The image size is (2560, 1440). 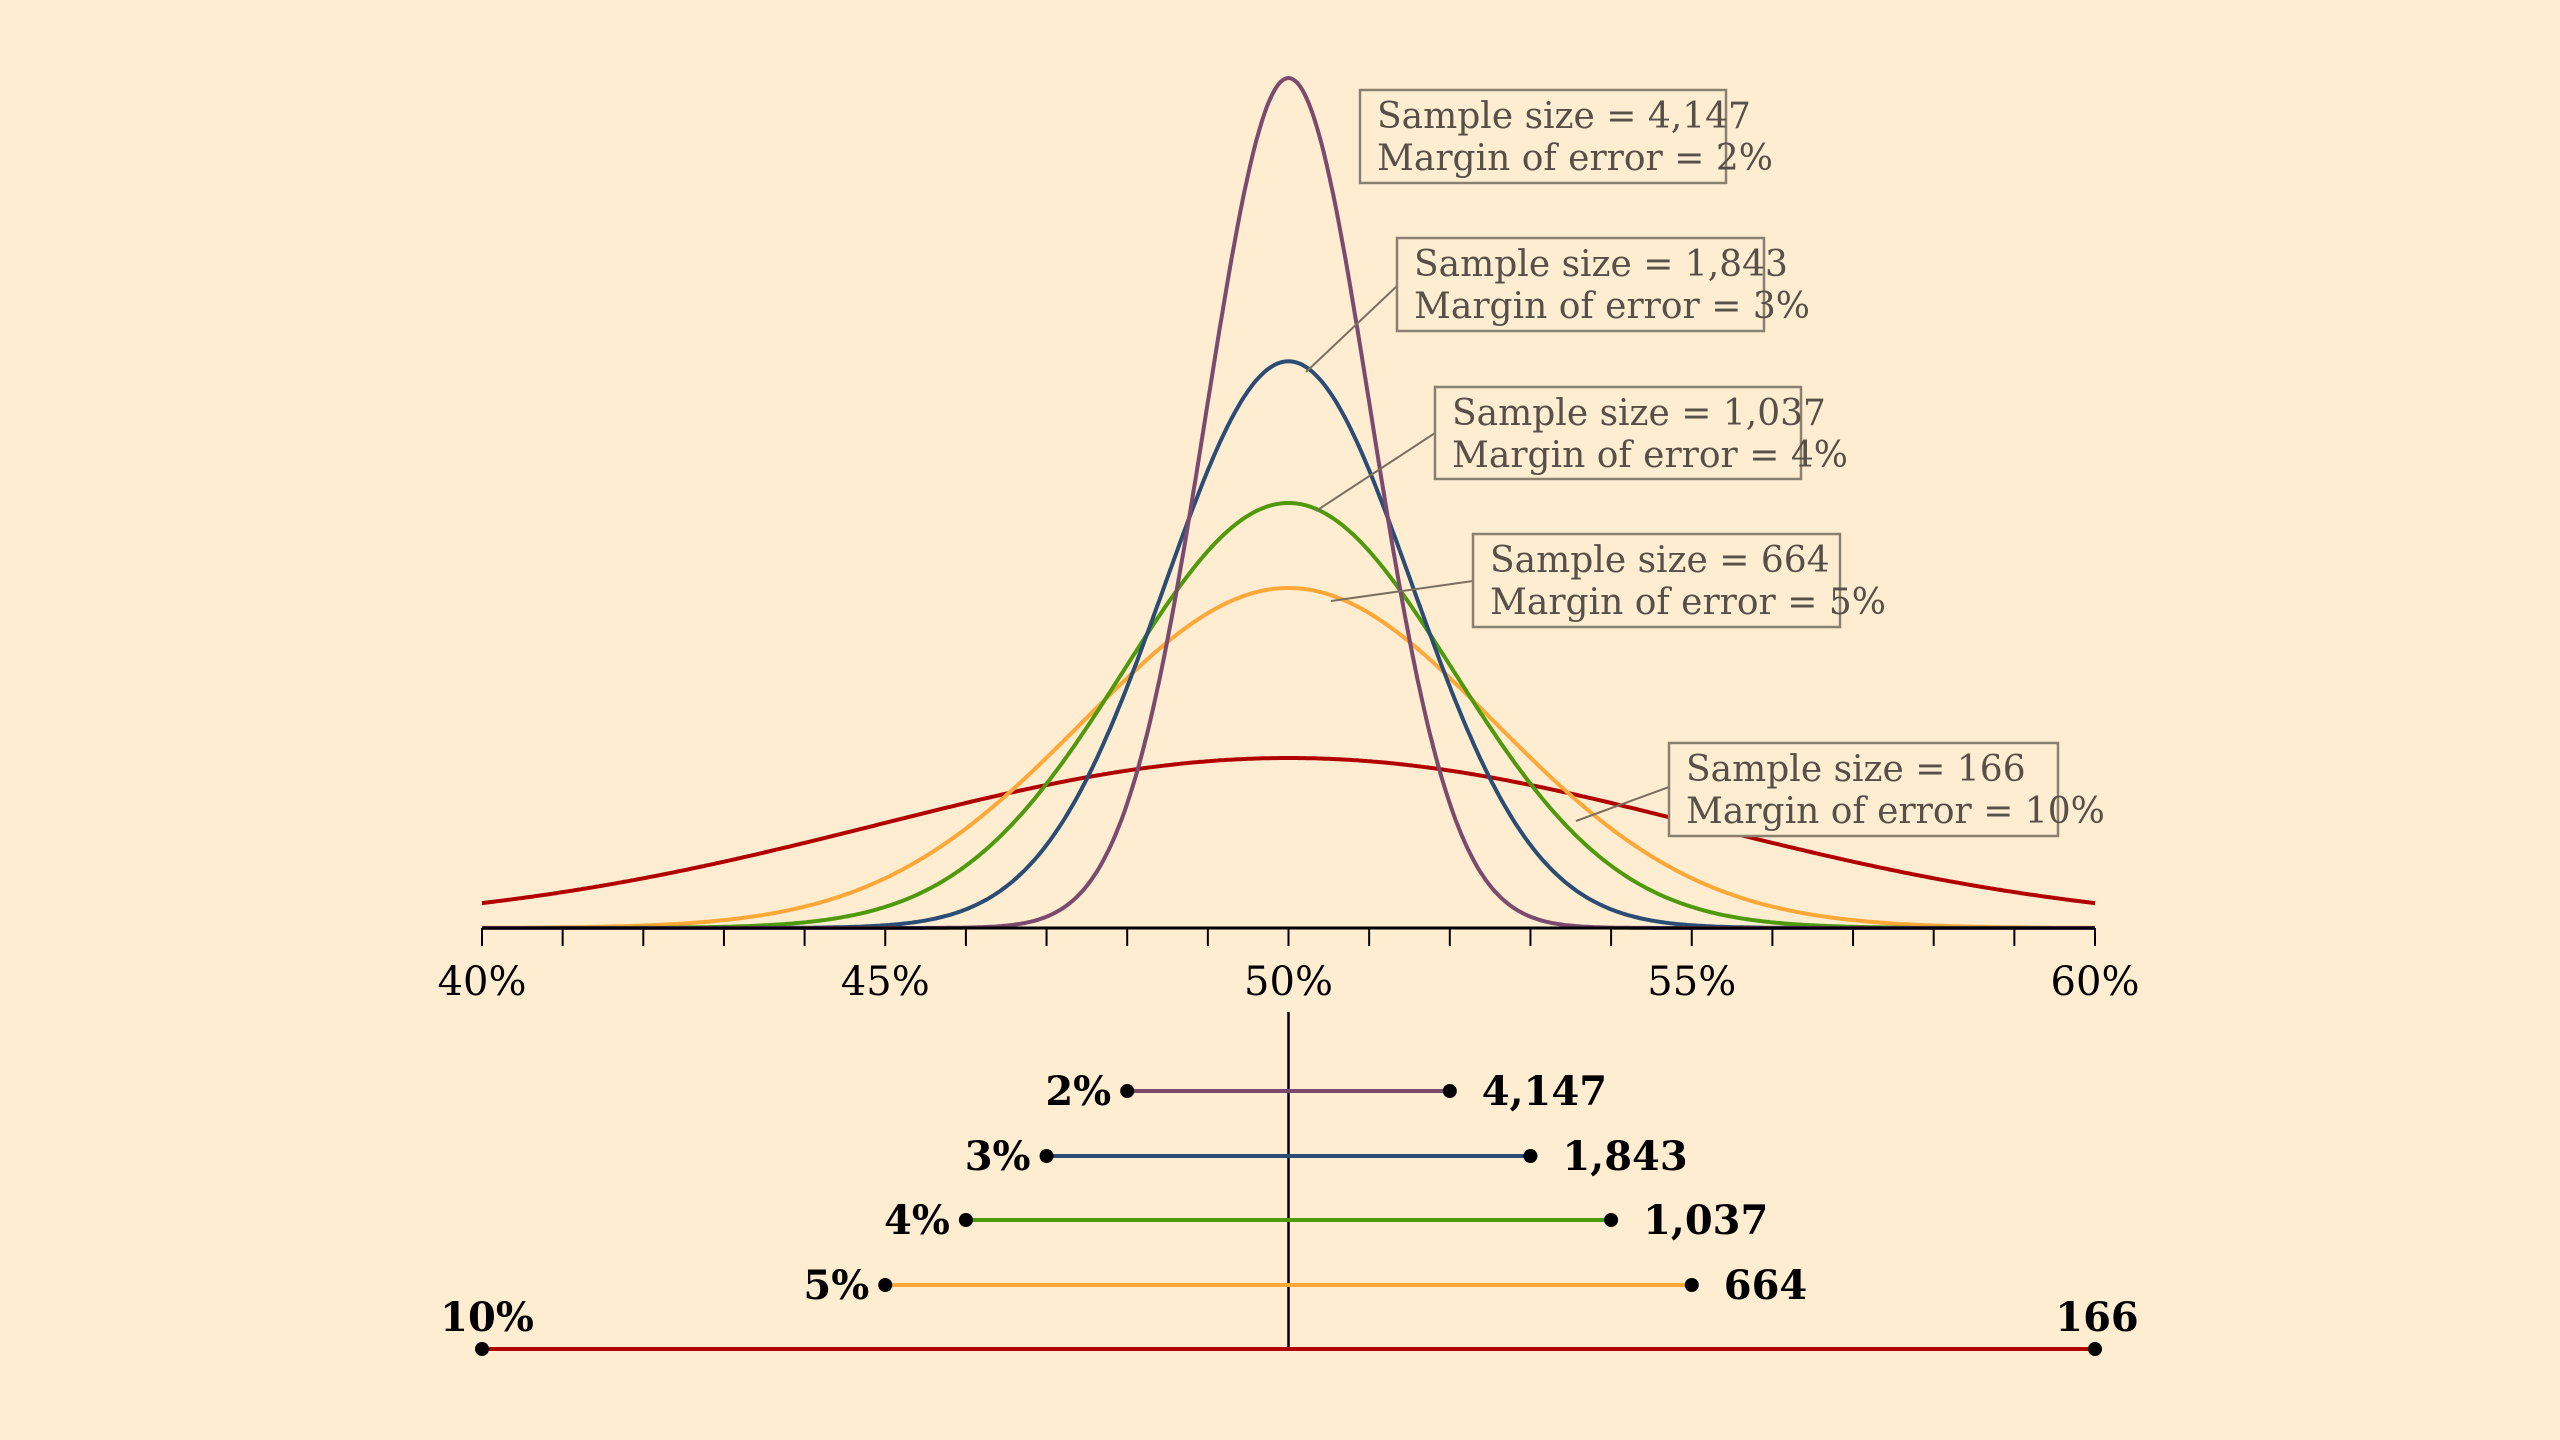 I want to click on tick-label: 55%, so click(x=1691, y=982).